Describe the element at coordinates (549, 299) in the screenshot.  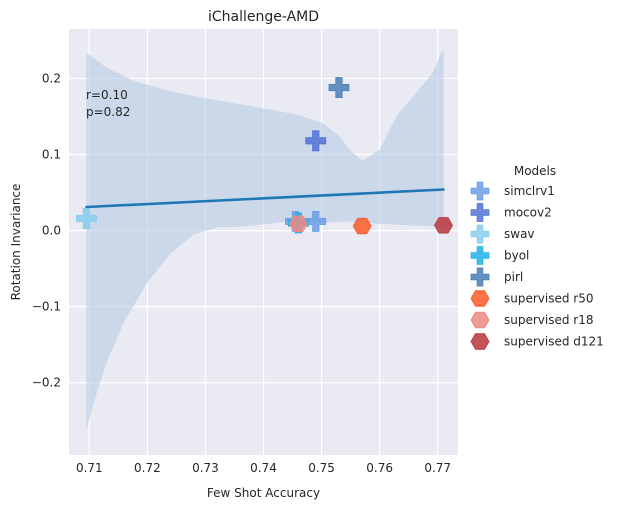
I see `legend-label-supervised-r50: supervised r50` at that location.